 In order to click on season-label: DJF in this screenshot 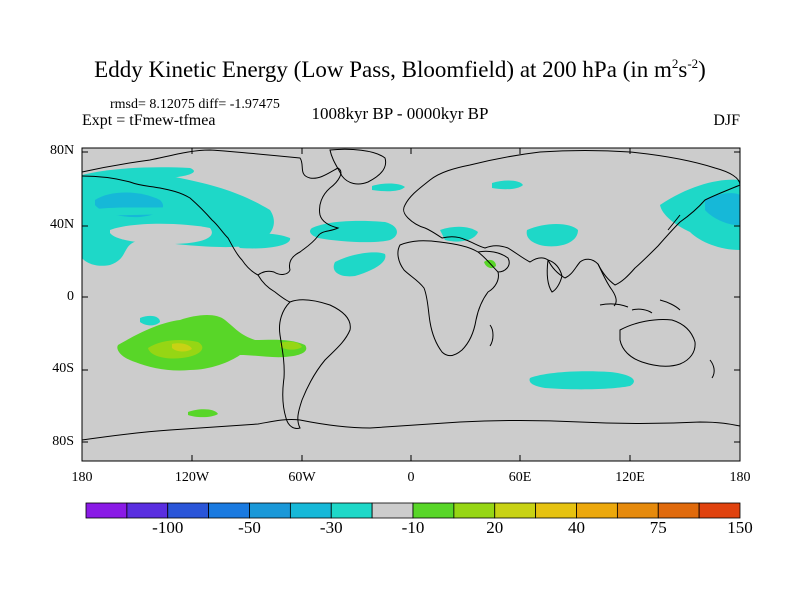, I will do `click(726, 120)`.